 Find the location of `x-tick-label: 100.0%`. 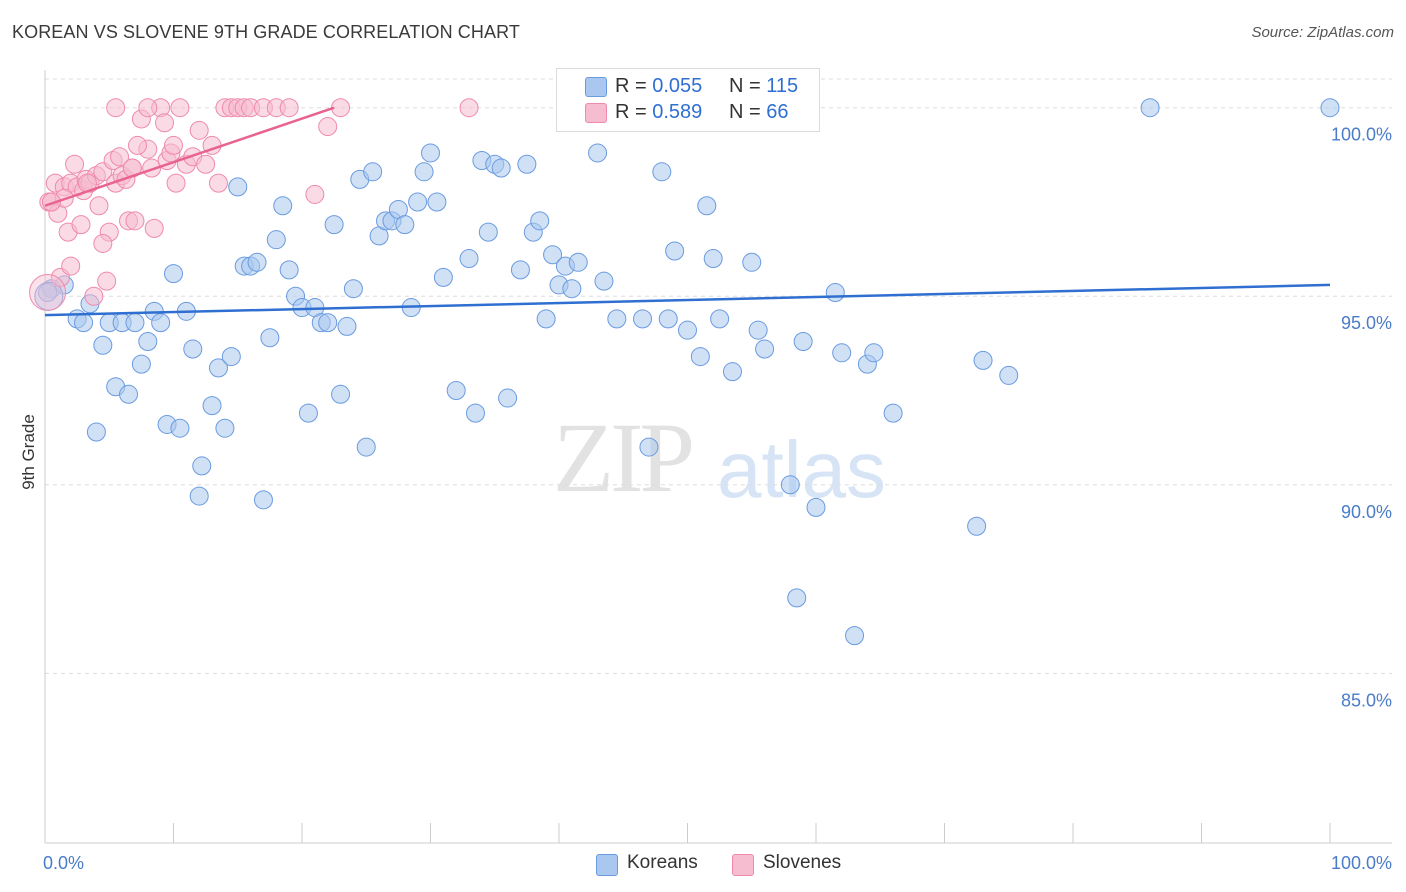

x-tick-label: 100.0% is located at coordinates (1361, 863).